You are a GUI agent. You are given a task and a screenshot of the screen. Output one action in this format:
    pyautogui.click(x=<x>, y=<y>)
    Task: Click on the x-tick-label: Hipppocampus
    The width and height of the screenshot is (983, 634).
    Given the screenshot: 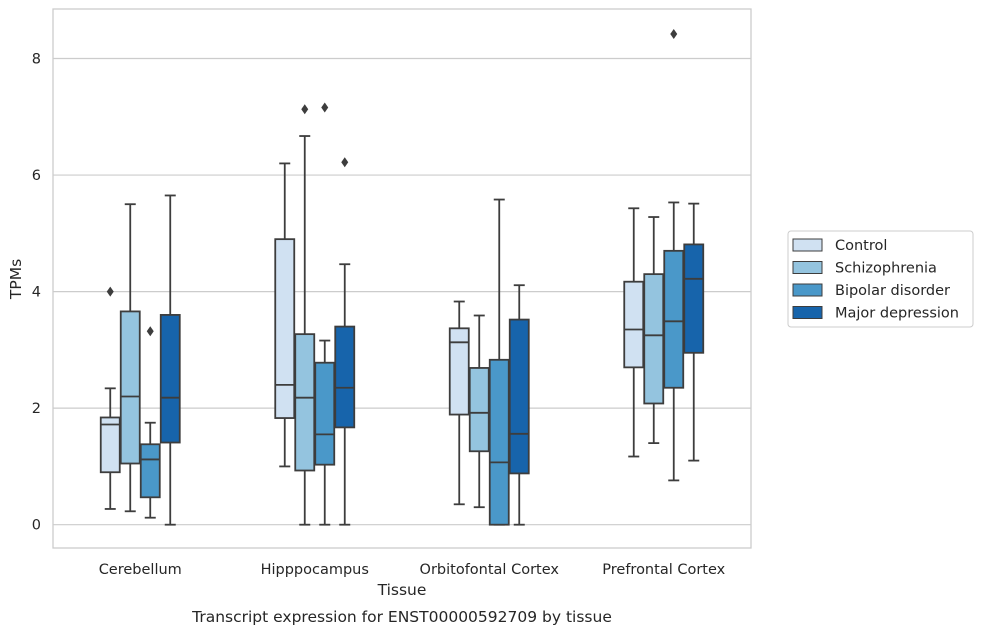 What is the action you would take?
    pyautogui.click(x=315, y=570)
    